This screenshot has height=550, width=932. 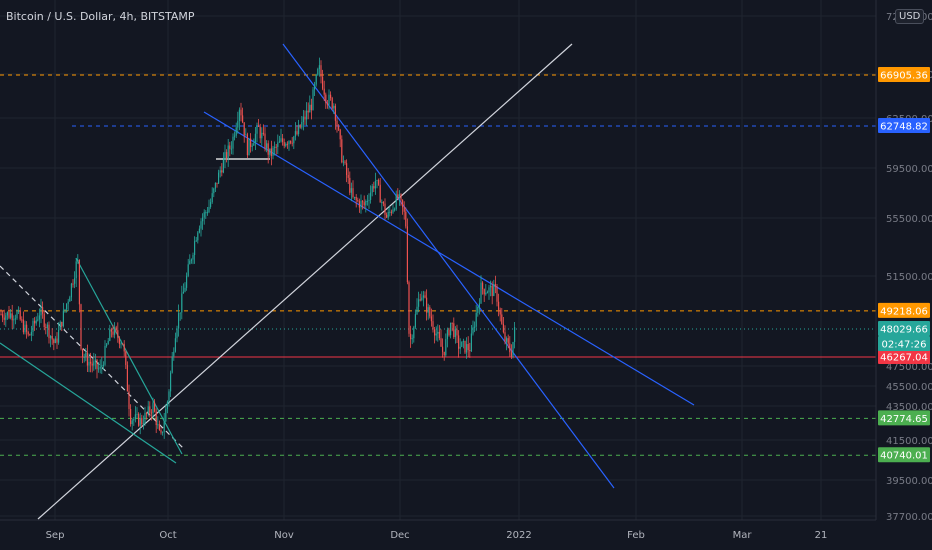 I want to click on time-tick-label: 21, so click(x=821, y=535).